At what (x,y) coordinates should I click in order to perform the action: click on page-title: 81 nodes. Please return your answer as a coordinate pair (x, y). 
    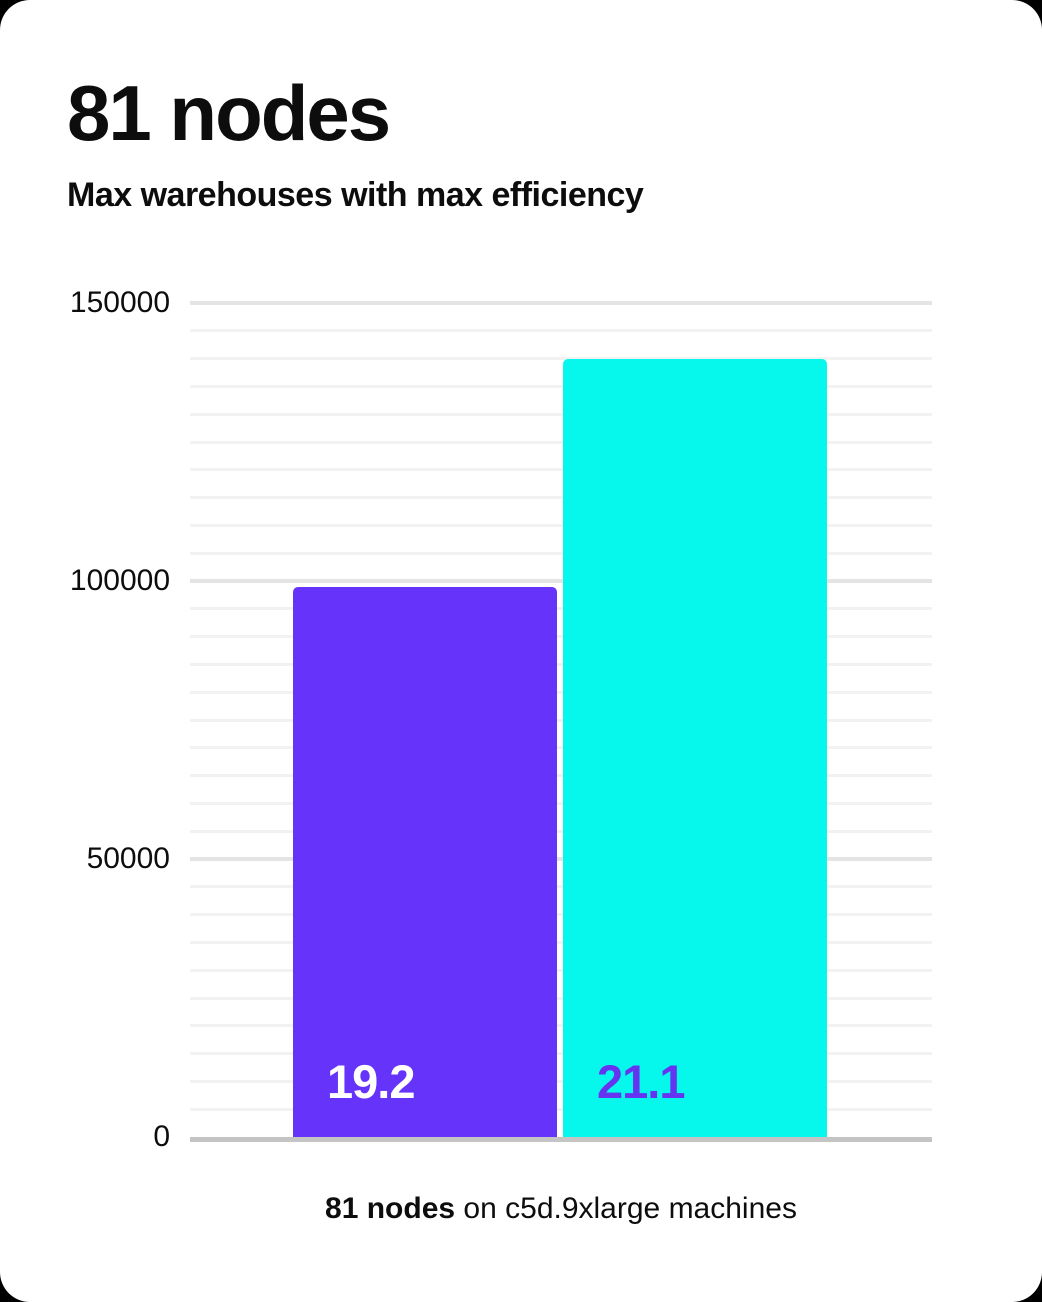
    Looking at the image, I should click on (229, 113).